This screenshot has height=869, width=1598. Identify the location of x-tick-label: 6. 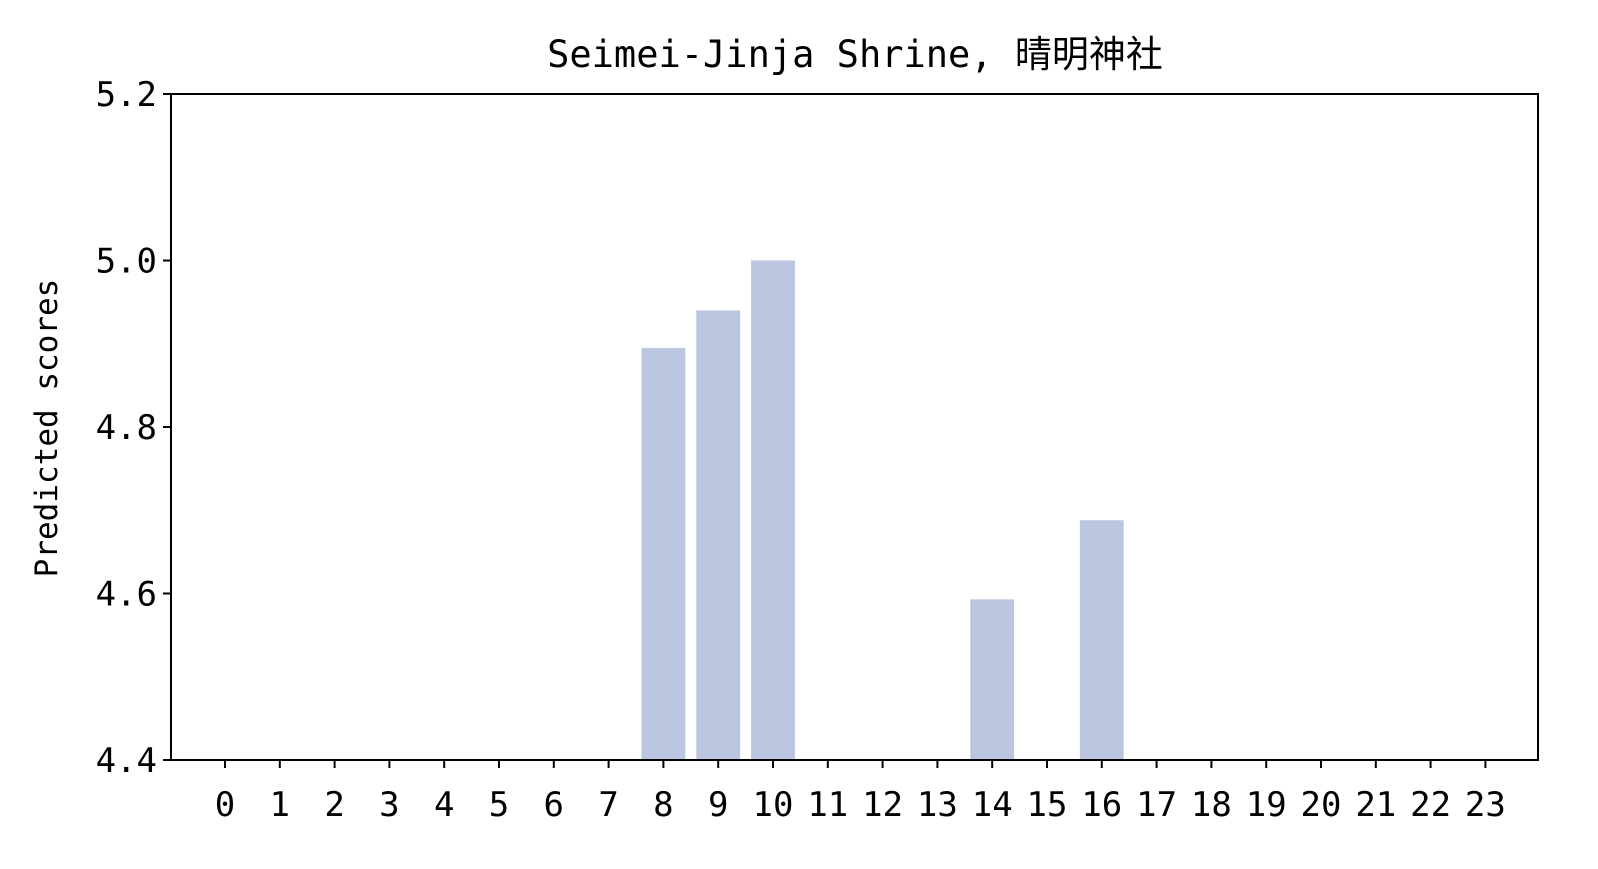
(554, 805).